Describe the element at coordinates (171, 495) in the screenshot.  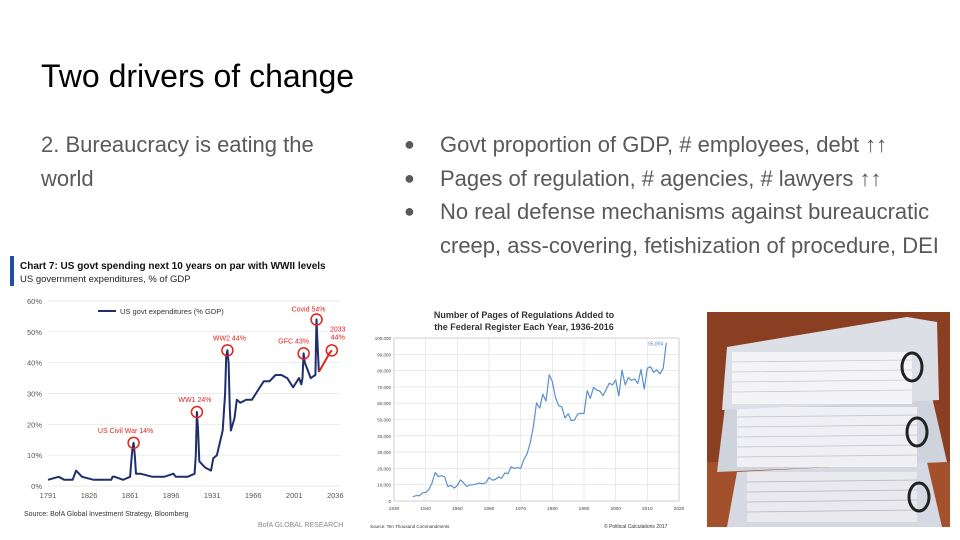
I see `x-tick-label: 1896` at that location.